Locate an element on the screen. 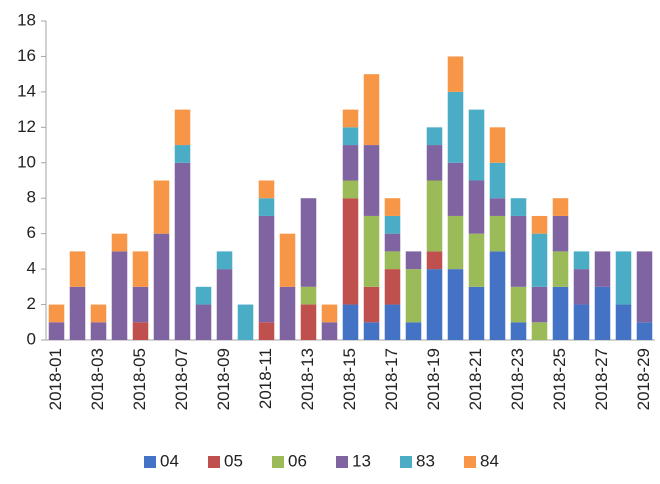  y-tick-label: 0 is located at coordinates (31, 338).